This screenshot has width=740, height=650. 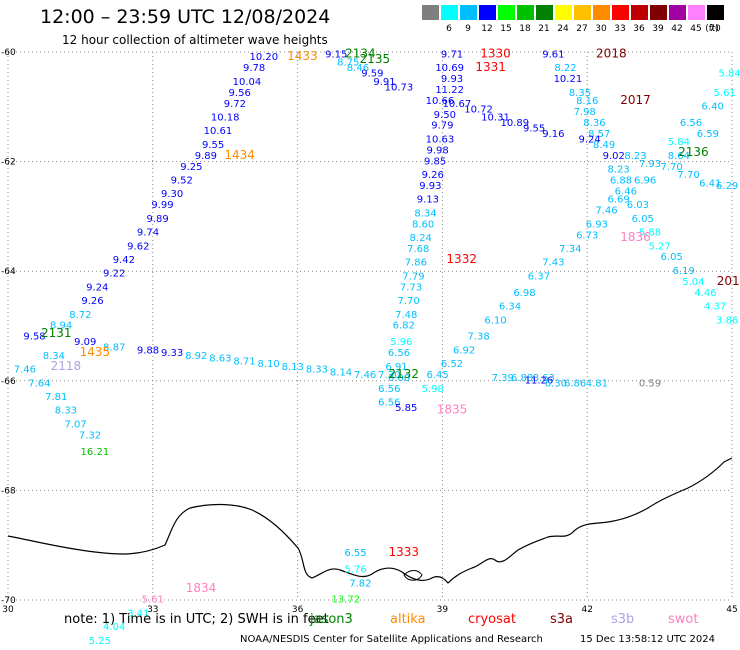 I want to click on legend-label: 45, so click(x=696, y=29).